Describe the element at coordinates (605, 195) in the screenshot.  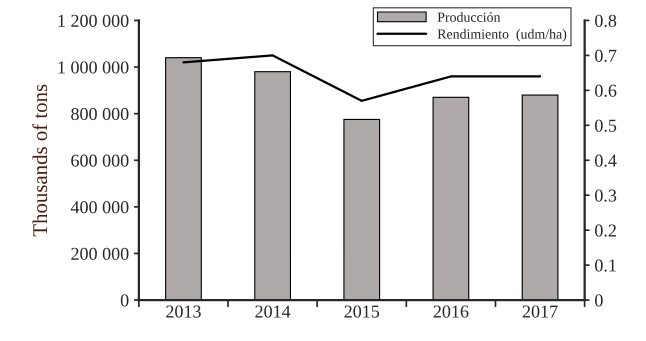
I see `y2-tick-label: 0.3` at that location.